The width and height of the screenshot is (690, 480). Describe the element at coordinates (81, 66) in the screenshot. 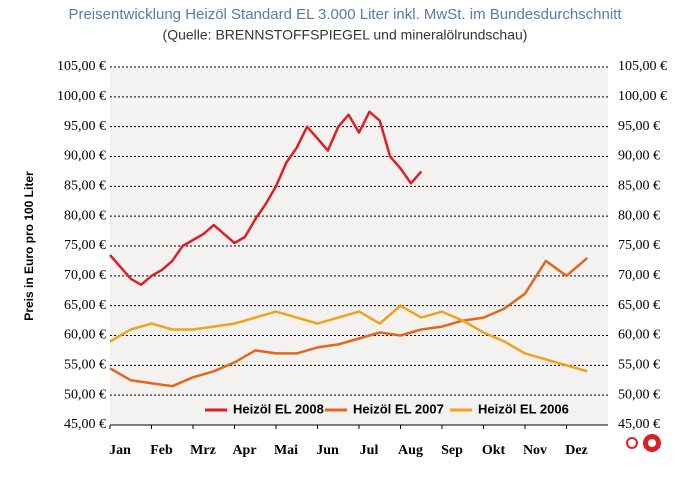

I see `y-tick-label: 105,00 €` at that location.